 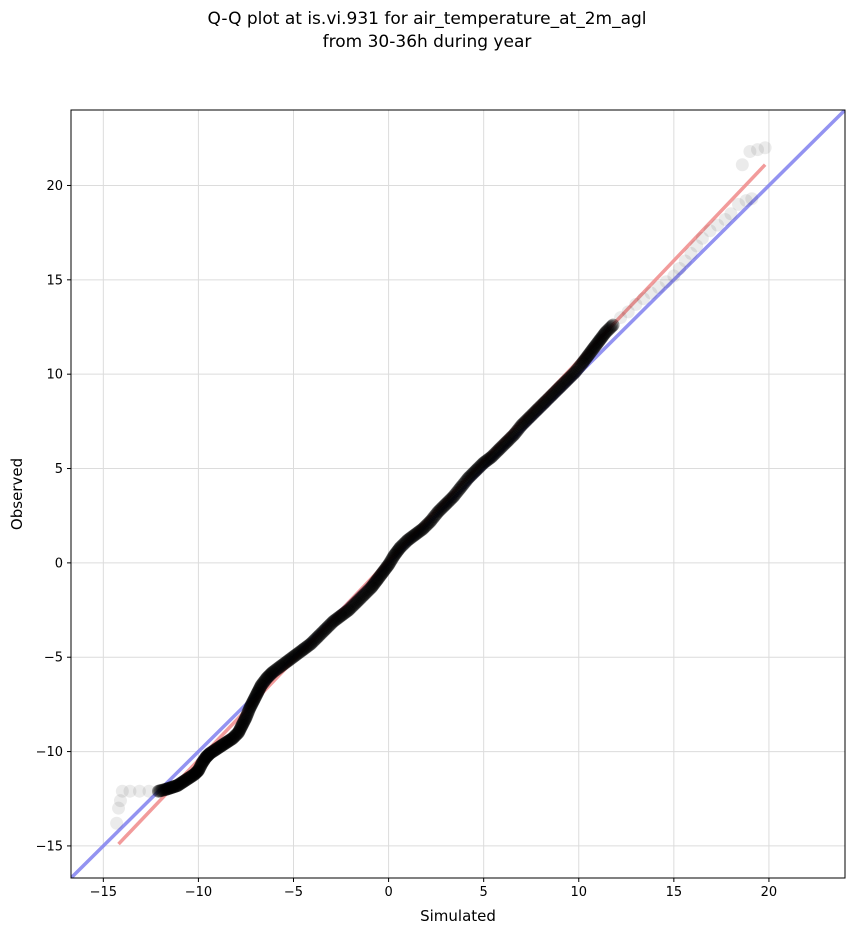 I want to click on x-tick-label: 15, so click(x=674, y=892).